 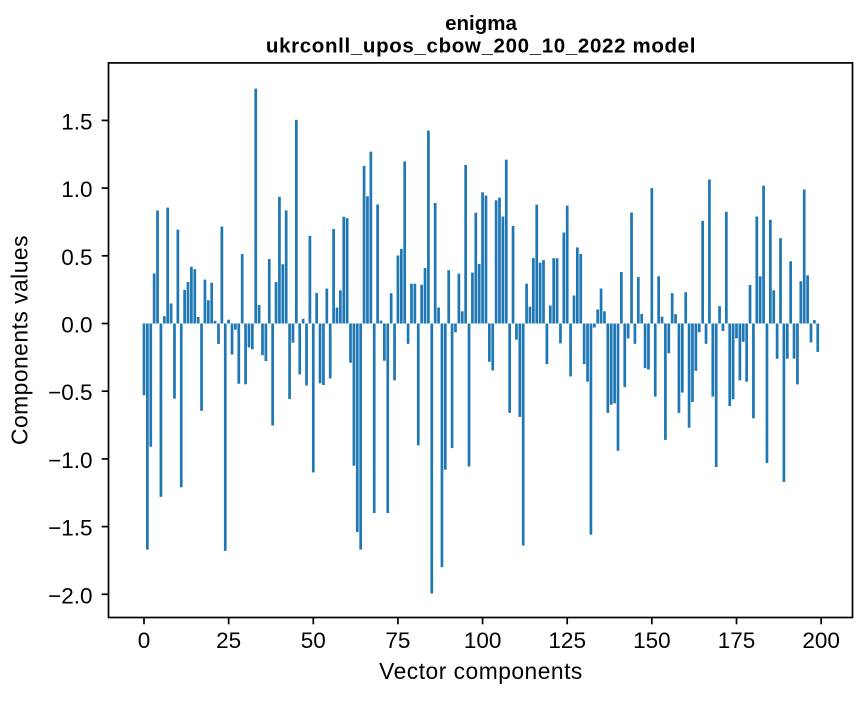 What do you see at coordinates (144, 640) in the screenshot?
I see `svg-text: 0` at bounding box center [144, 640].